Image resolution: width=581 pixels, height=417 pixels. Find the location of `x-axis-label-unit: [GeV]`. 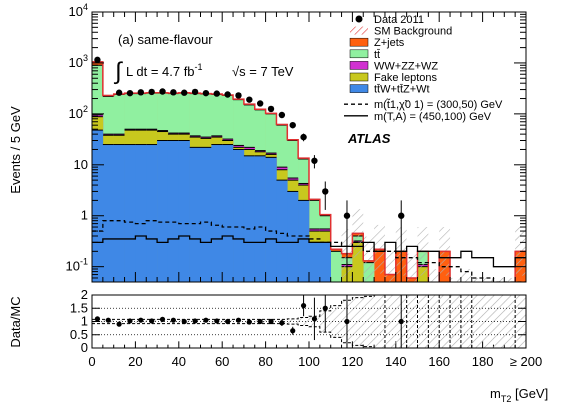

x-axis-label-unit: [GeV] is located at coordinates (529, 393).